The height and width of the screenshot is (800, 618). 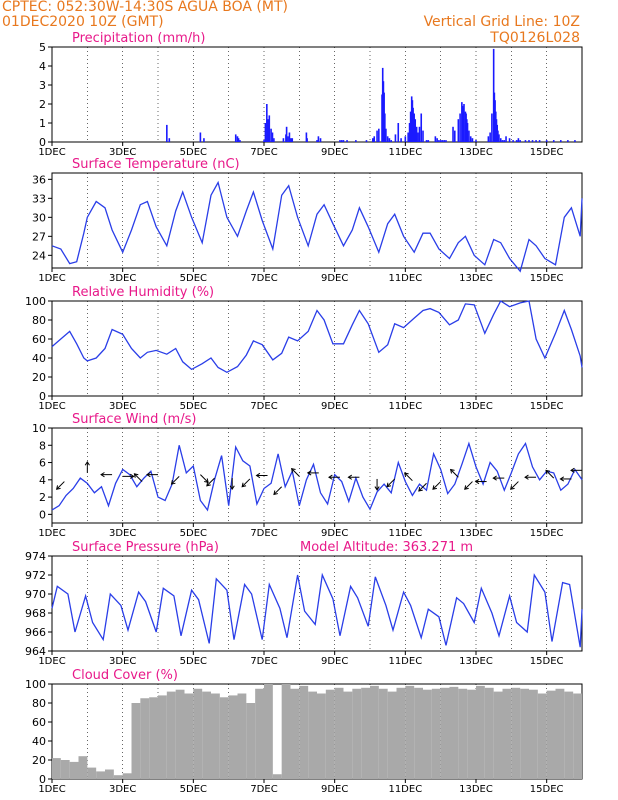 What do you see at coordinates (39, 428) in the screenshot?
I see `y-tick-label: 10` at bounding box center [39, 428].